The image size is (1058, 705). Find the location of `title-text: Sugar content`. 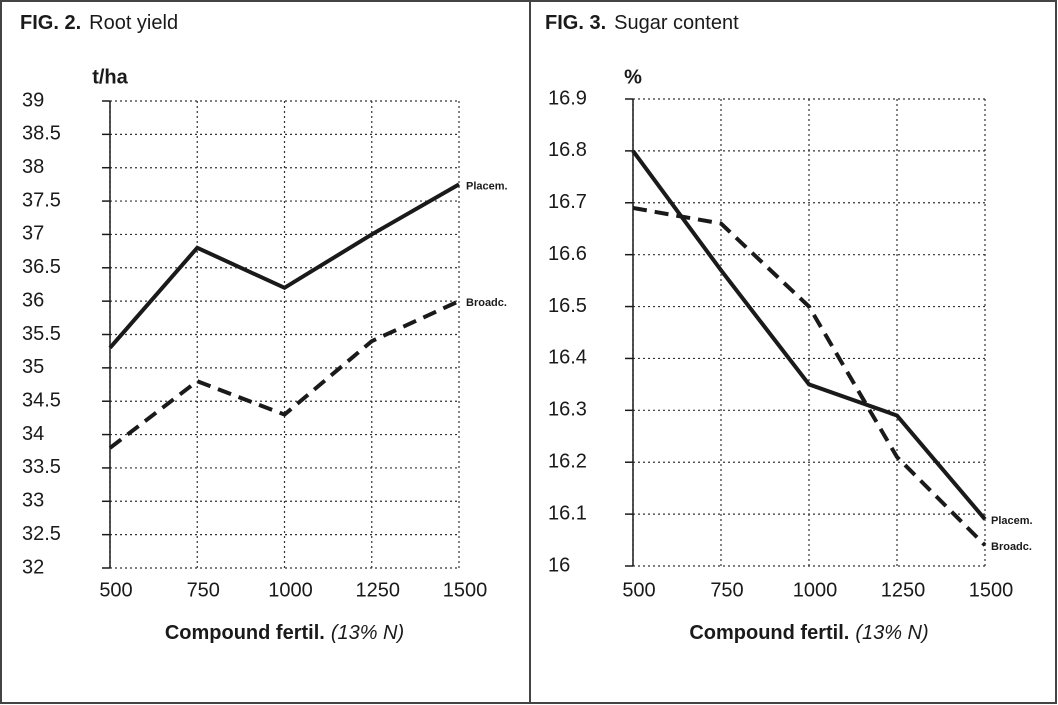

title-text: Sugar content is located at coordinates (676, 23).